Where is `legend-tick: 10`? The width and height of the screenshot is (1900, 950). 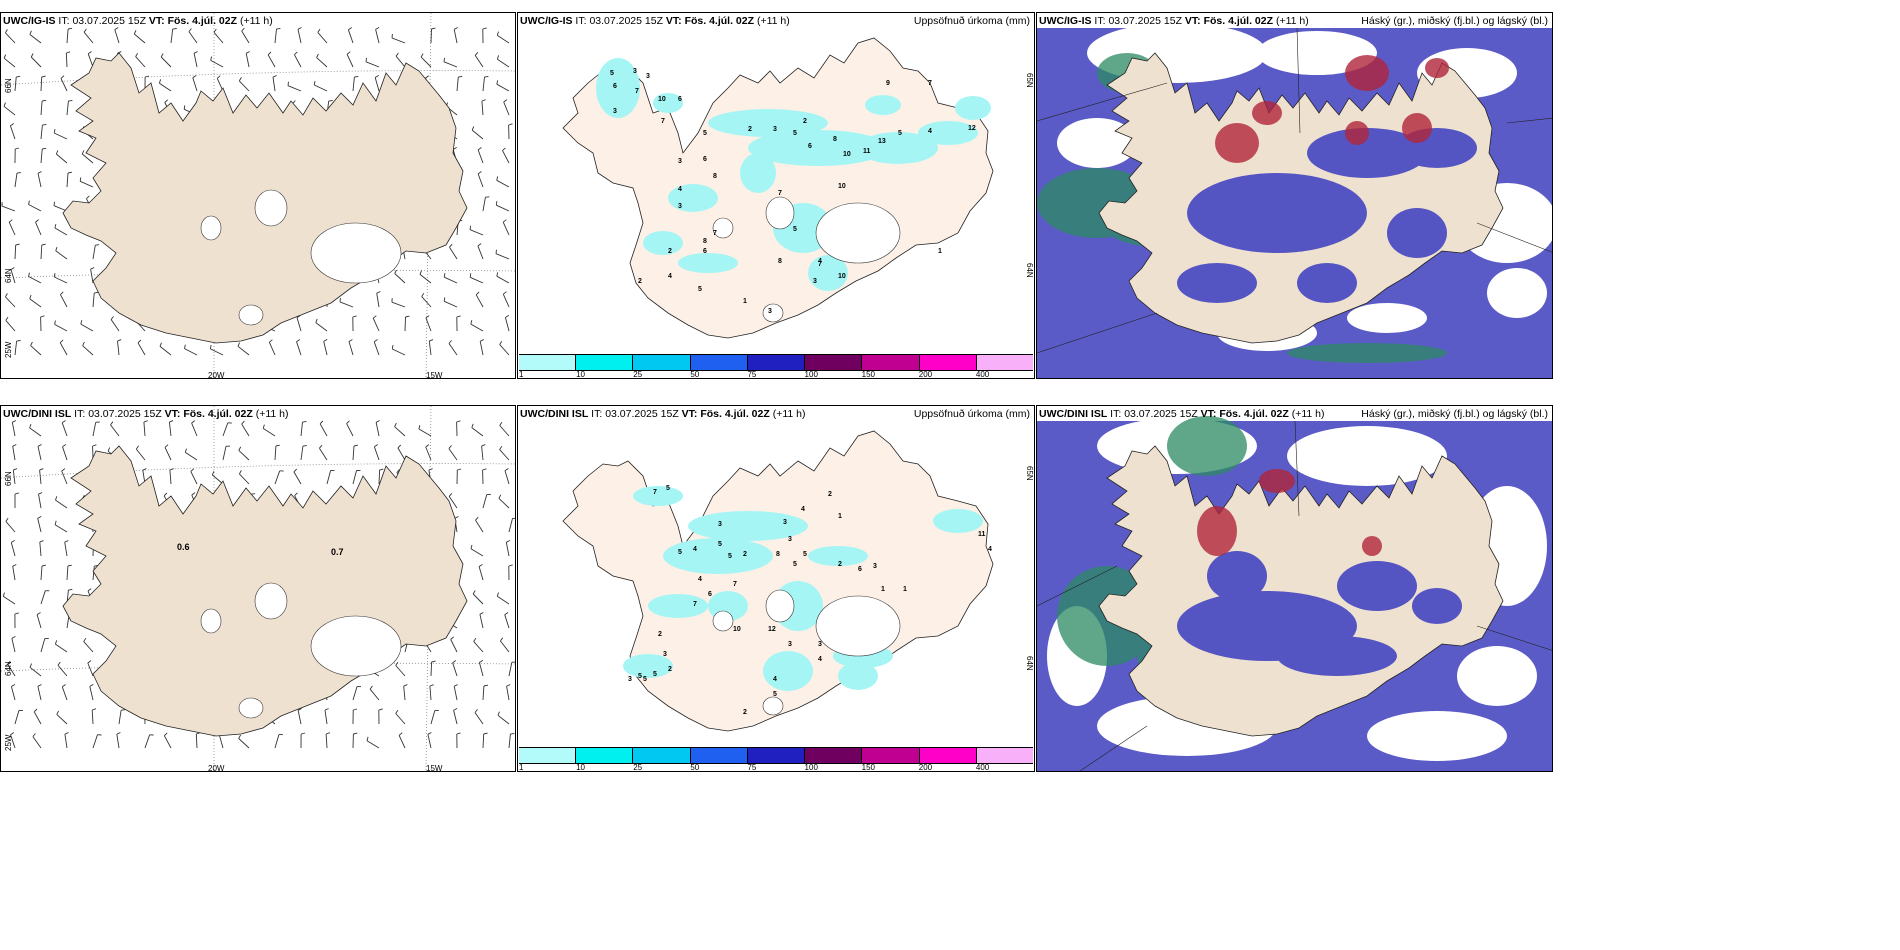 legend-tick: 10 is located at coordinates (581, 374).